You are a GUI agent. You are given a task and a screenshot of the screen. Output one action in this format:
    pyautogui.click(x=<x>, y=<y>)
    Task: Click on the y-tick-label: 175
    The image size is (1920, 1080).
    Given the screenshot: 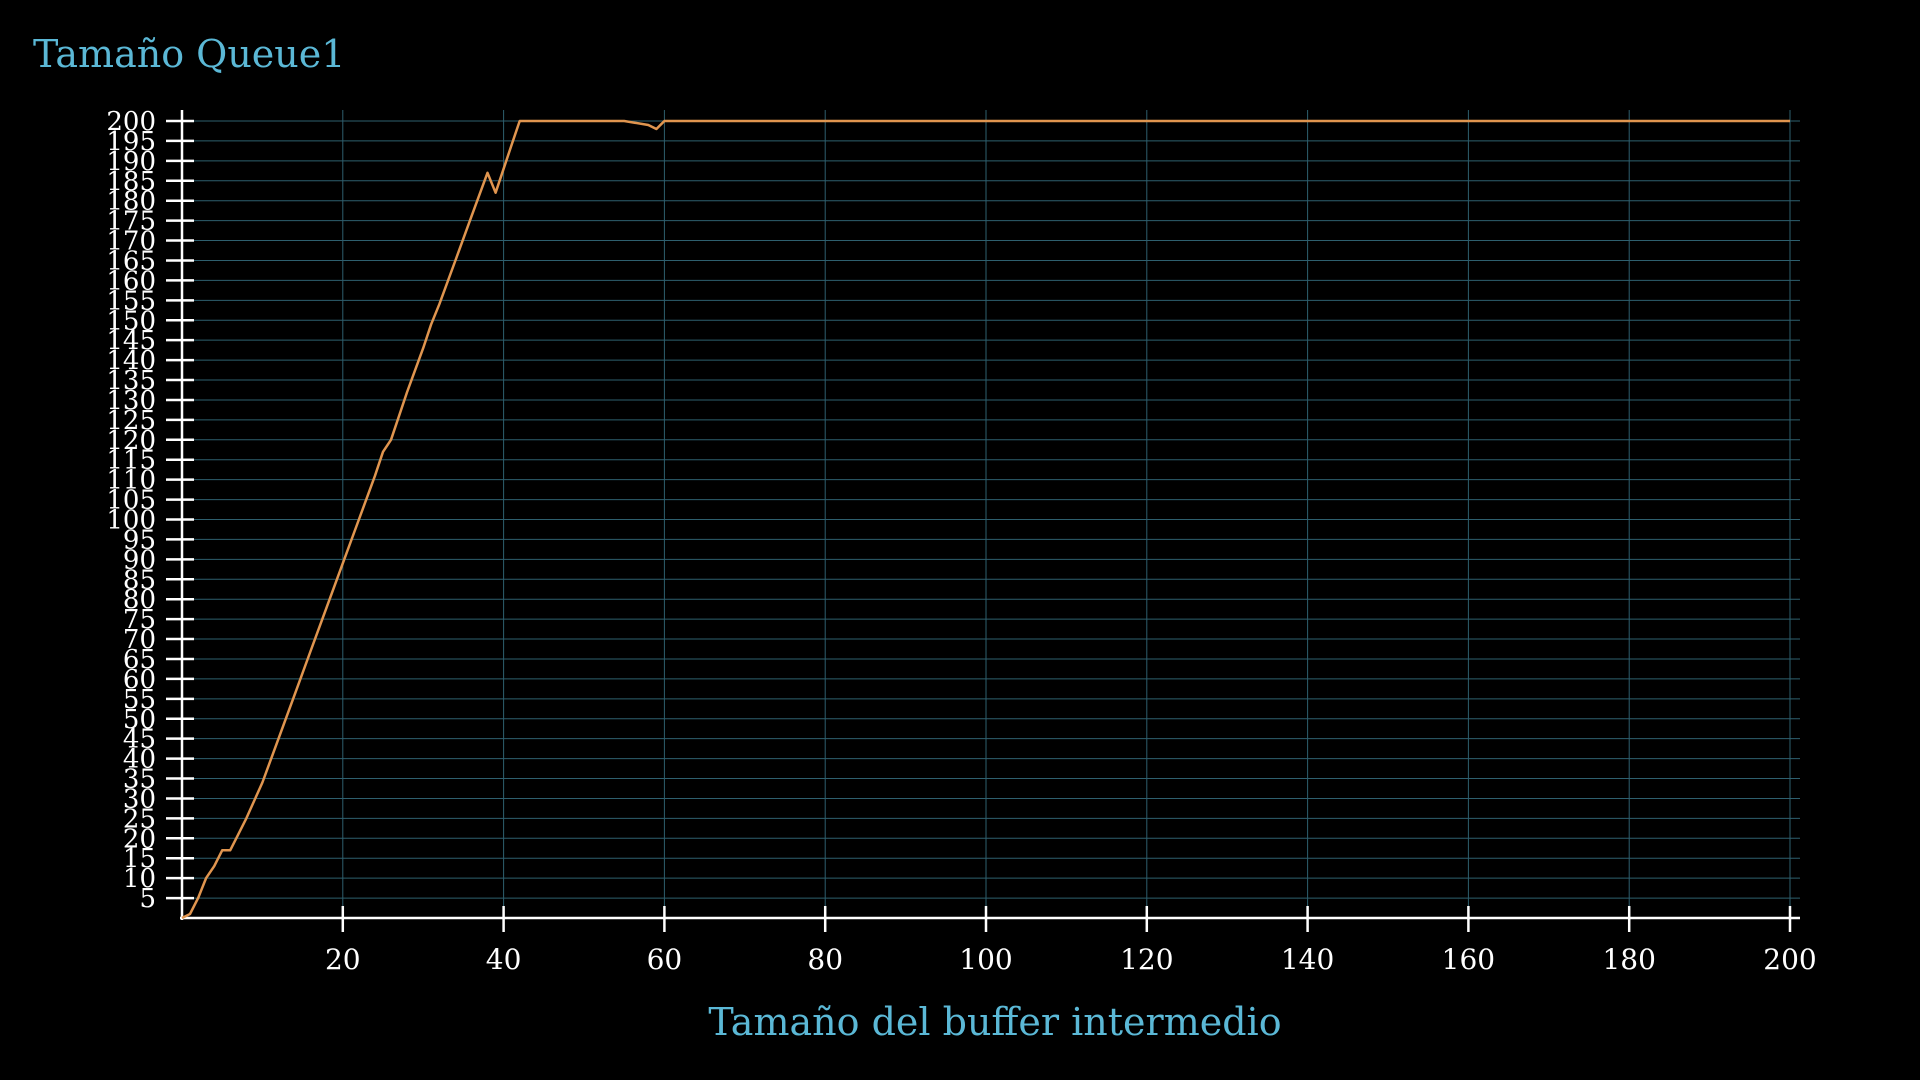 What is the action you would take?
    pyautogui.click(x=131, y=222)
    